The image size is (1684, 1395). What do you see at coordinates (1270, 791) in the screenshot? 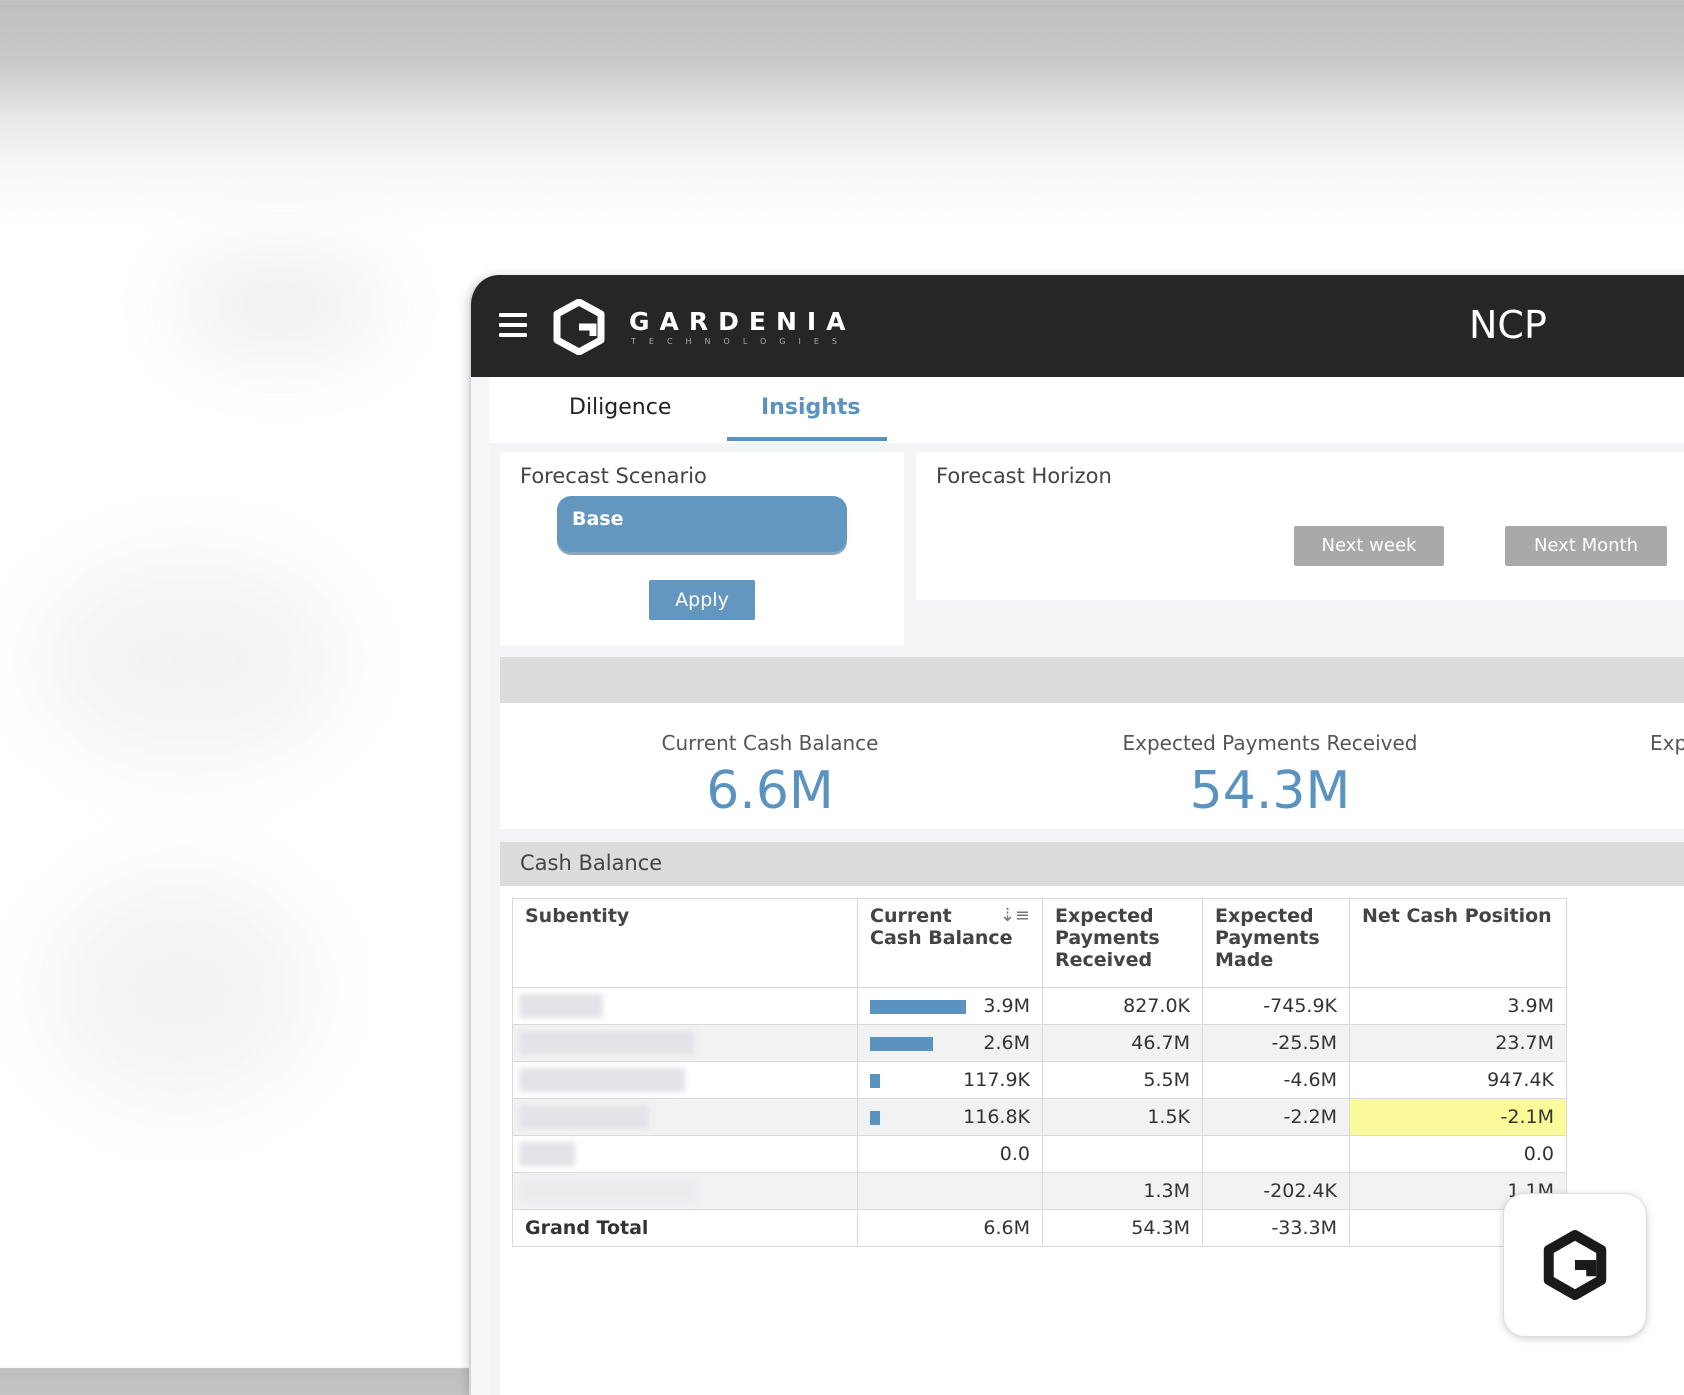
I see `kpi-value: 54.3M` at bounding box center [1270, 791].